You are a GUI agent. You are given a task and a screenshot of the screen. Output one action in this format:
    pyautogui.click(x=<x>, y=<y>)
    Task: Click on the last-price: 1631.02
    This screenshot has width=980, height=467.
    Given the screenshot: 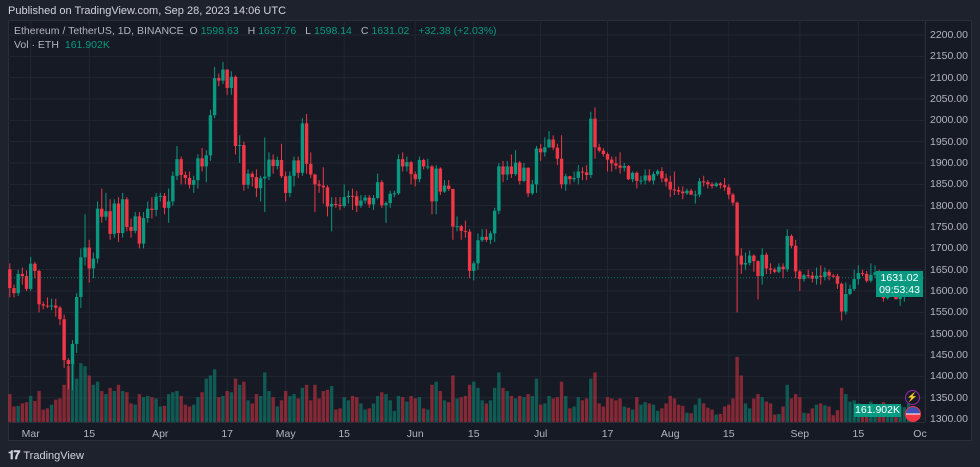 What is the action you would take?
    pyautogui.click(x=899, y=277)
    